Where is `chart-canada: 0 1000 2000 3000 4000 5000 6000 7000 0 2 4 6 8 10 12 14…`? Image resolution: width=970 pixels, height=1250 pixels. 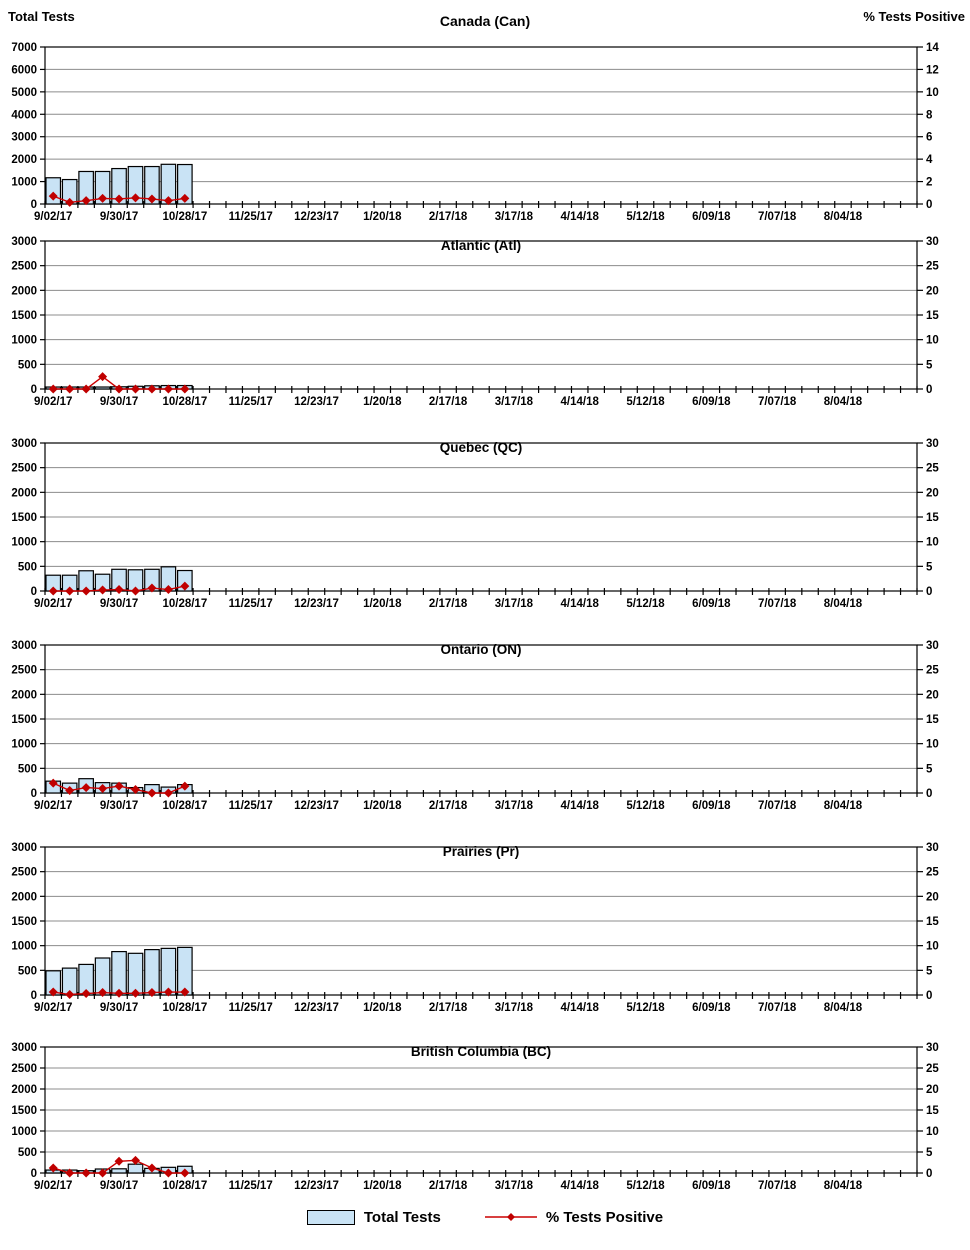
chart-canada: 0 1000 2000 3000 4000 5000 6000 7000 0 2 4 6 8 10 12 14… is located at coordinates (475, 132).